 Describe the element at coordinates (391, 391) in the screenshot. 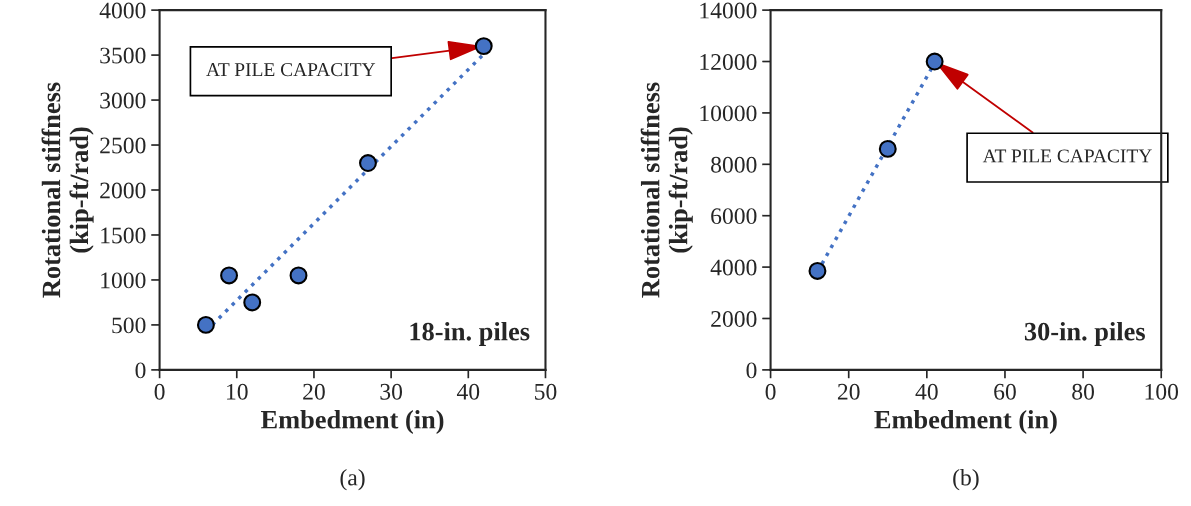

I see `x-tick-label: 30` at that location.